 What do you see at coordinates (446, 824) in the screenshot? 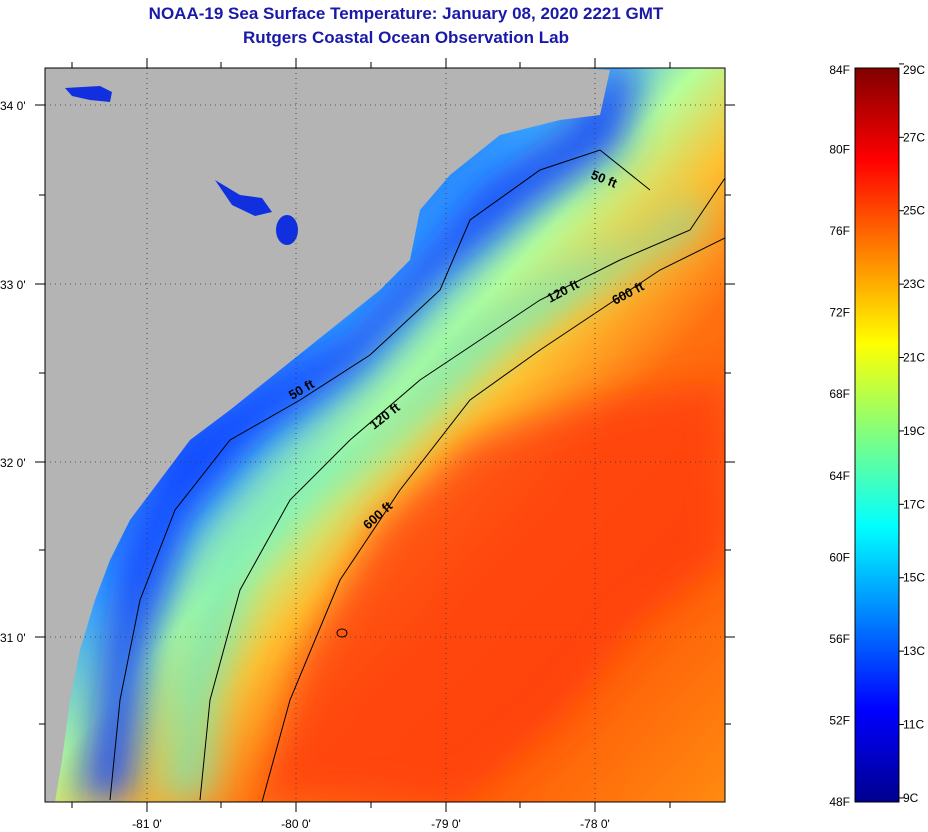
I see `lon-label-79: -79 0'` at bounding box center [446, 824].